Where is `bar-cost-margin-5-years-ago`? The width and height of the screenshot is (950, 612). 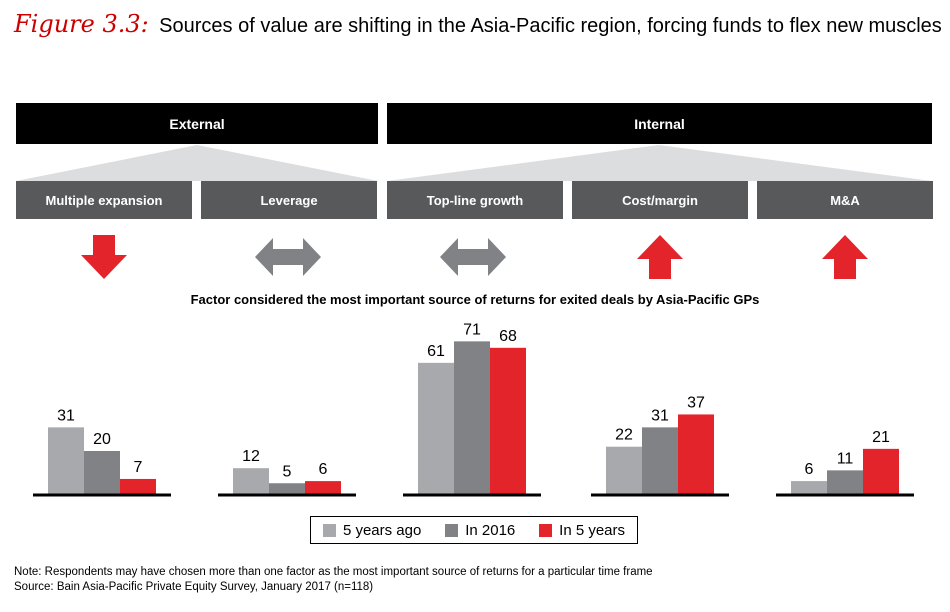 bar-cost-margin-5-years-ago is located at coordinates (624, 470).